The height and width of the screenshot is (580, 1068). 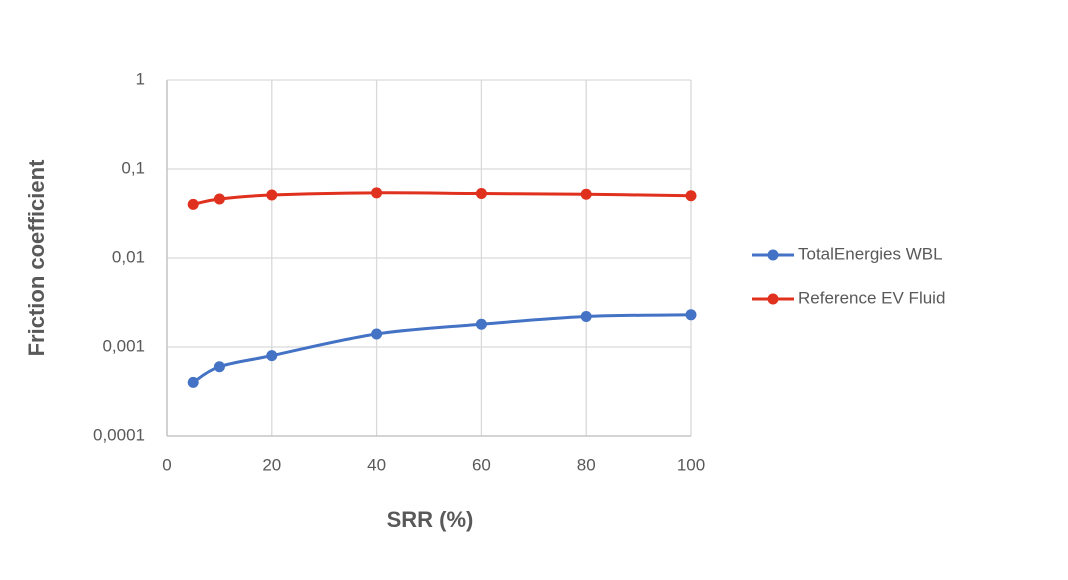 What do you see at coordinates (481, 464) in the screenshot?
I see `x-tick-label: 60` at bounding box center [481, 464].